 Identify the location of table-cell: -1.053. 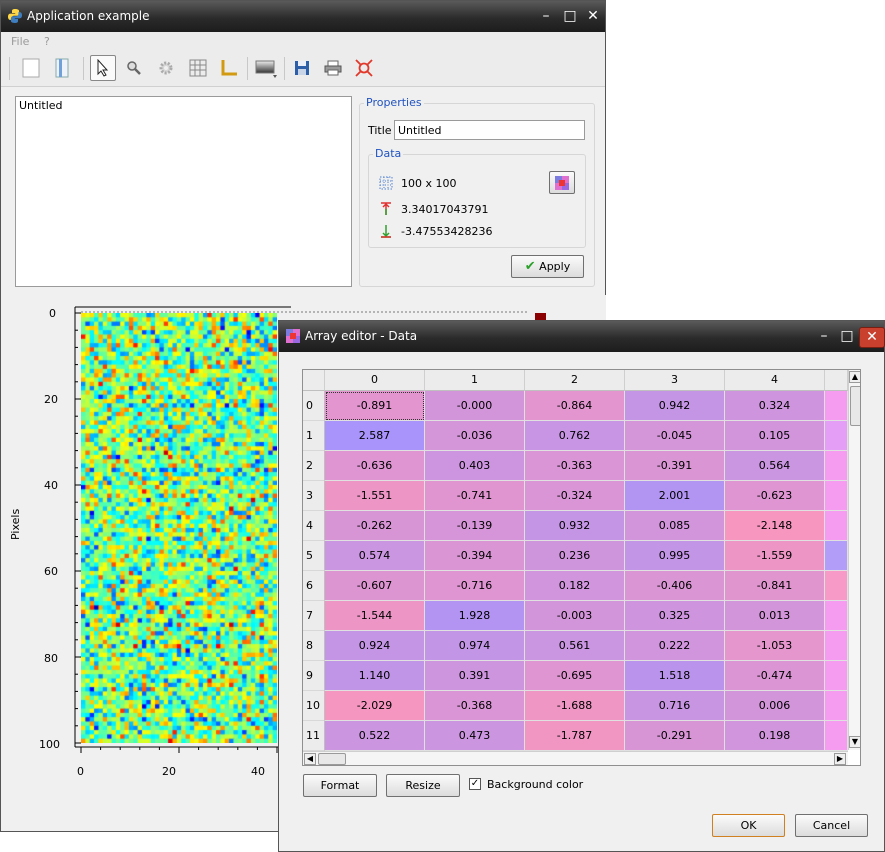
(775, 646).